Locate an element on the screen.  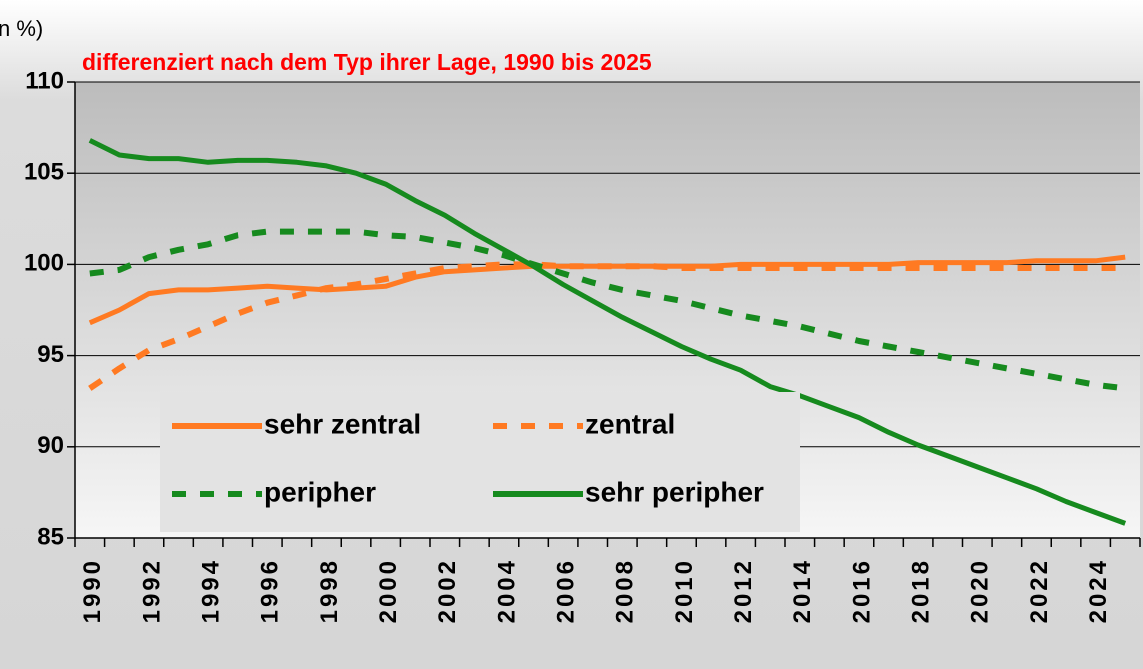
x-tick-label: 2002 is located at coordinates (447, 590).